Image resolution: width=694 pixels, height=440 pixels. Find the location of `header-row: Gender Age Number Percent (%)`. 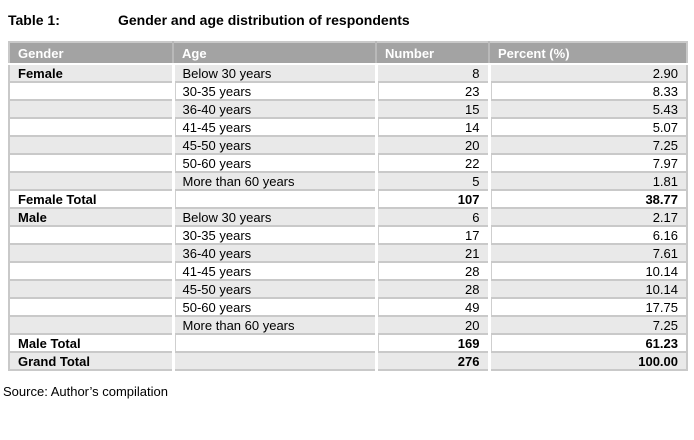

header-row: Gender Age Number Percent (%) is located at coordinates (348, 53).